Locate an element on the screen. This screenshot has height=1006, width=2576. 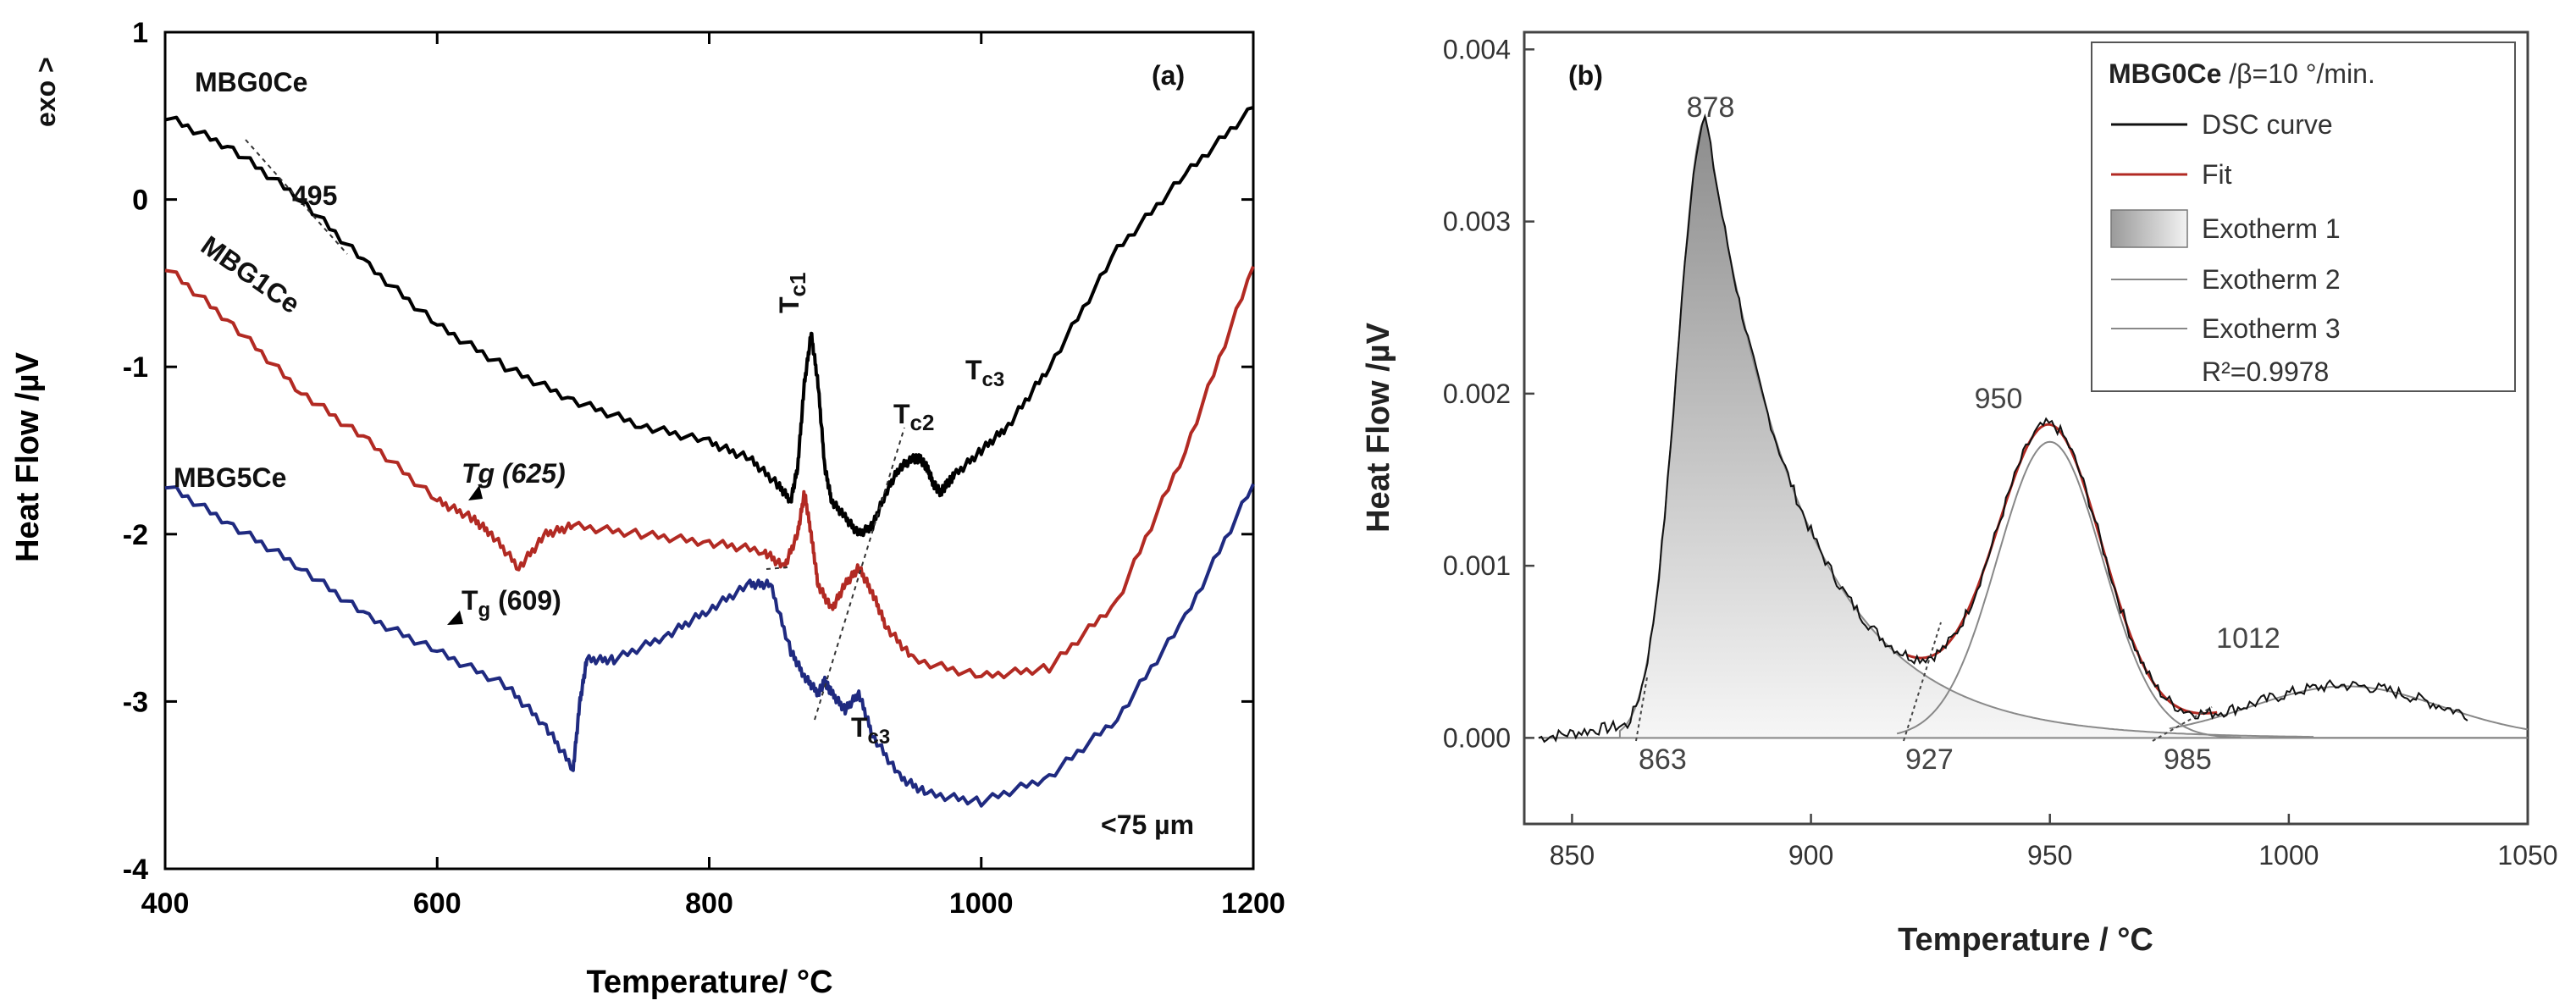
legend-entry-exo3: Exotherm 3 is located at coordinates (2271, 328).